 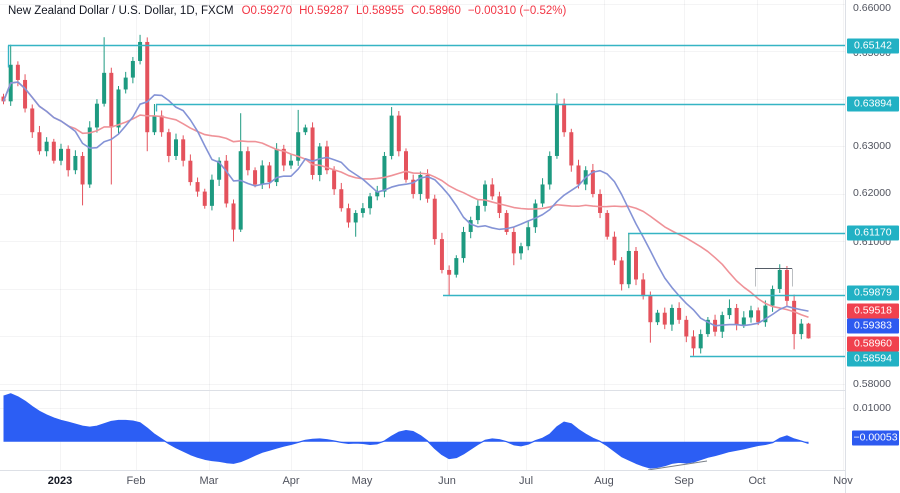 I want to click on price-tag-label: 0.59518, so click(x=873, y=311).